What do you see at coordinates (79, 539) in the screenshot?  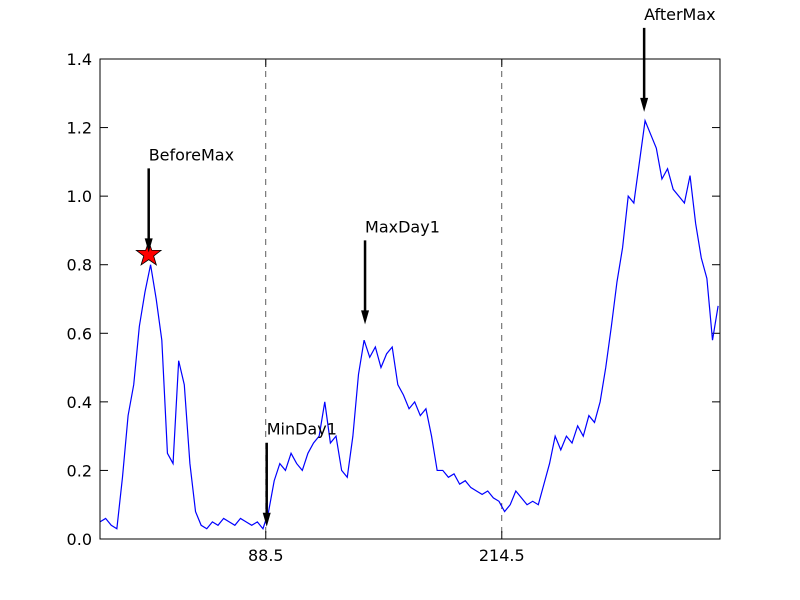 I see `y-tick-label: 0.0` at bounding box center [79, 539].